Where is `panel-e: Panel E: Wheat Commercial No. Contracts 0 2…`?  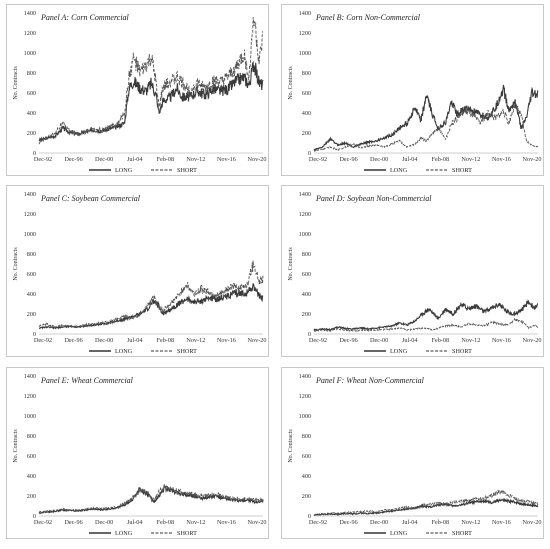 panel-e: Panel E: Wheat Commercial No. Contracts 0 2… is located at coordinates (137, 453).